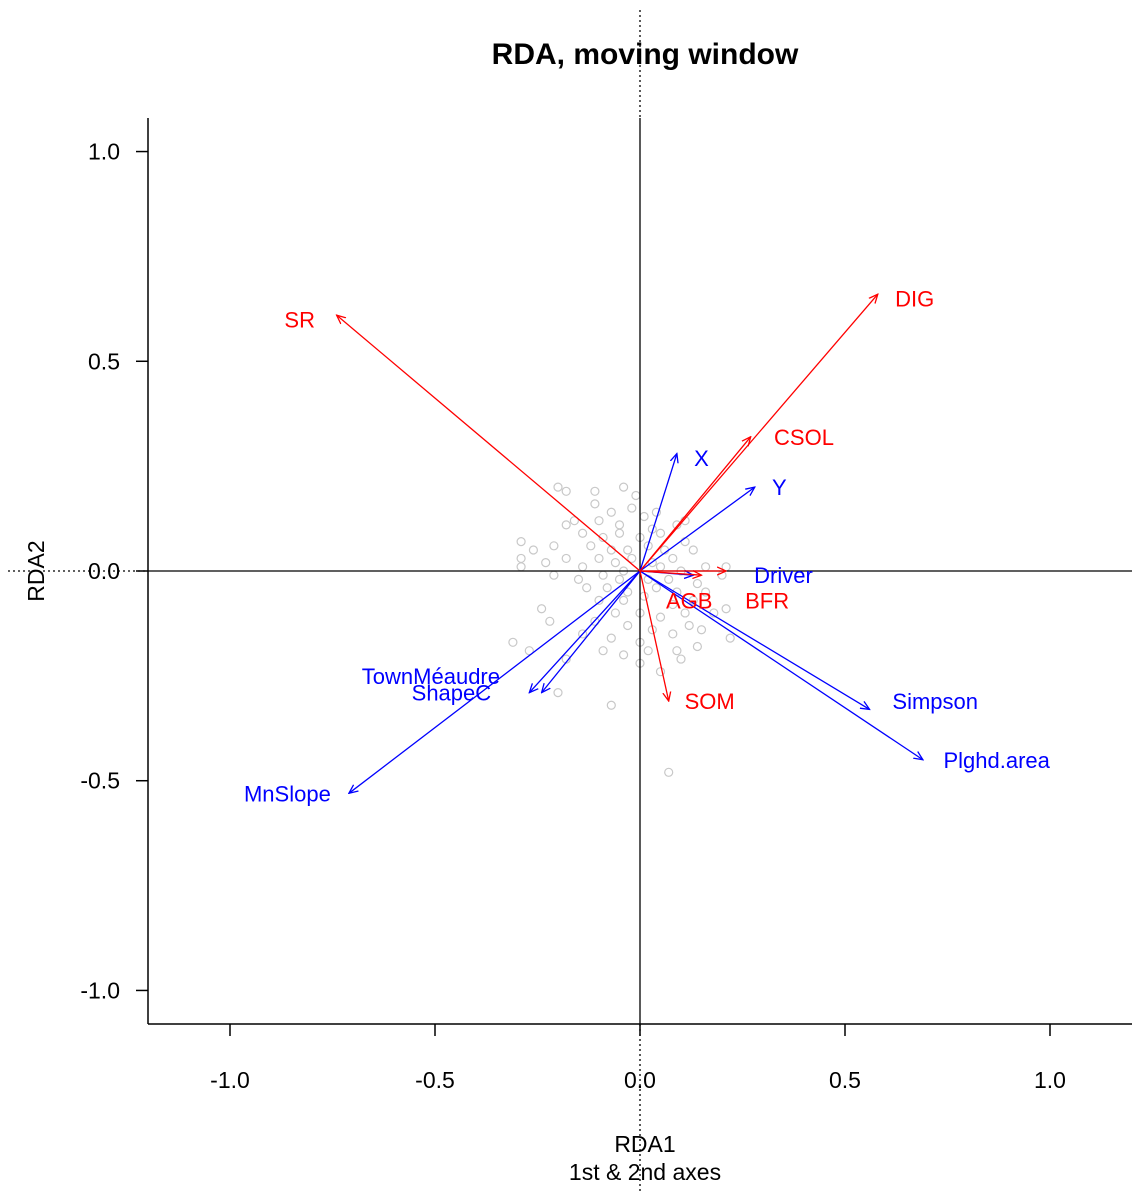 The width and height of the screenshot is (1132, 1194). What do you see at coordinates (767, 600) in the screenshot?
I see `response-vector-label: BFR` at bounding box center [767, 600].